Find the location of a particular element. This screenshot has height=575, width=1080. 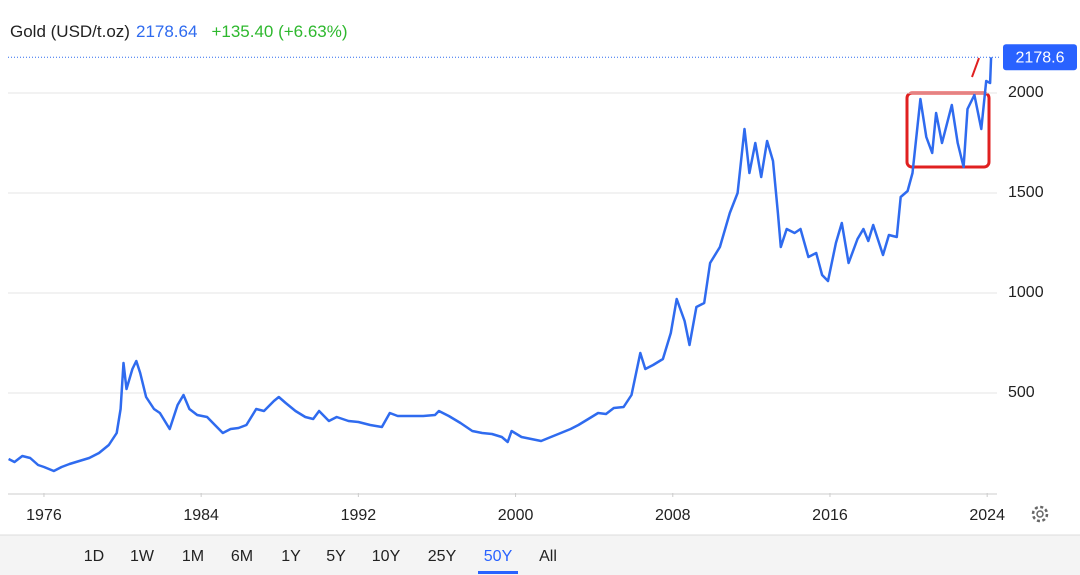

y-tick-label: 500 is located at coordinates (1021, 392).